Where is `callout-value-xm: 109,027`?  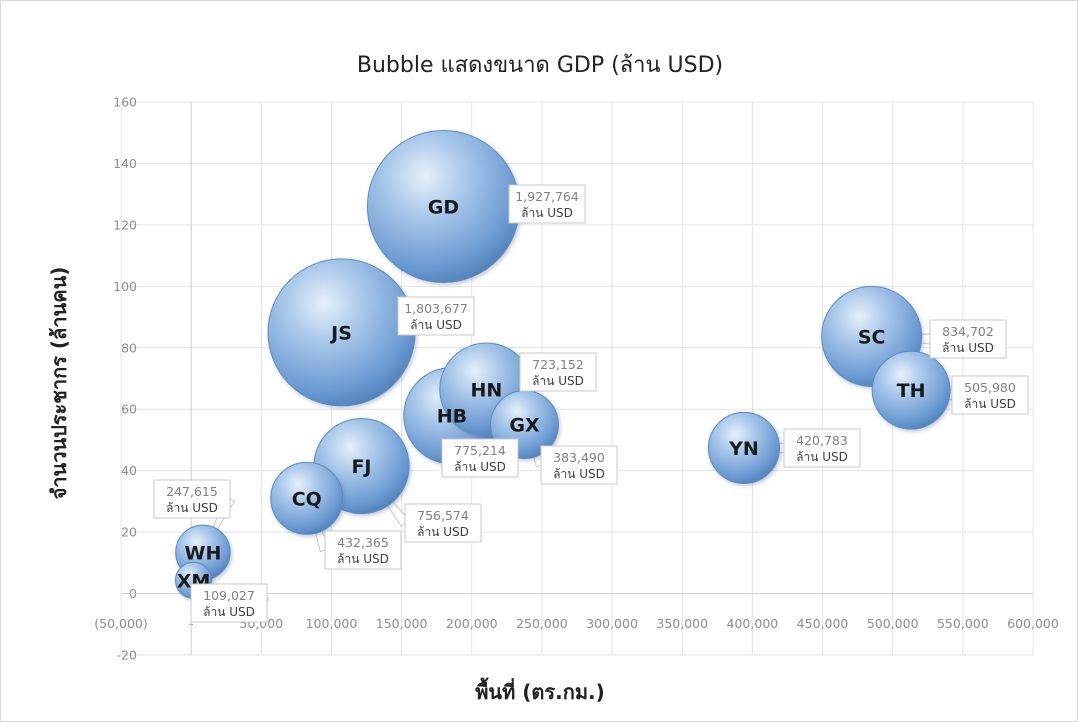 callout-value-xm: 109,027 is located at coordinates (229, 595).